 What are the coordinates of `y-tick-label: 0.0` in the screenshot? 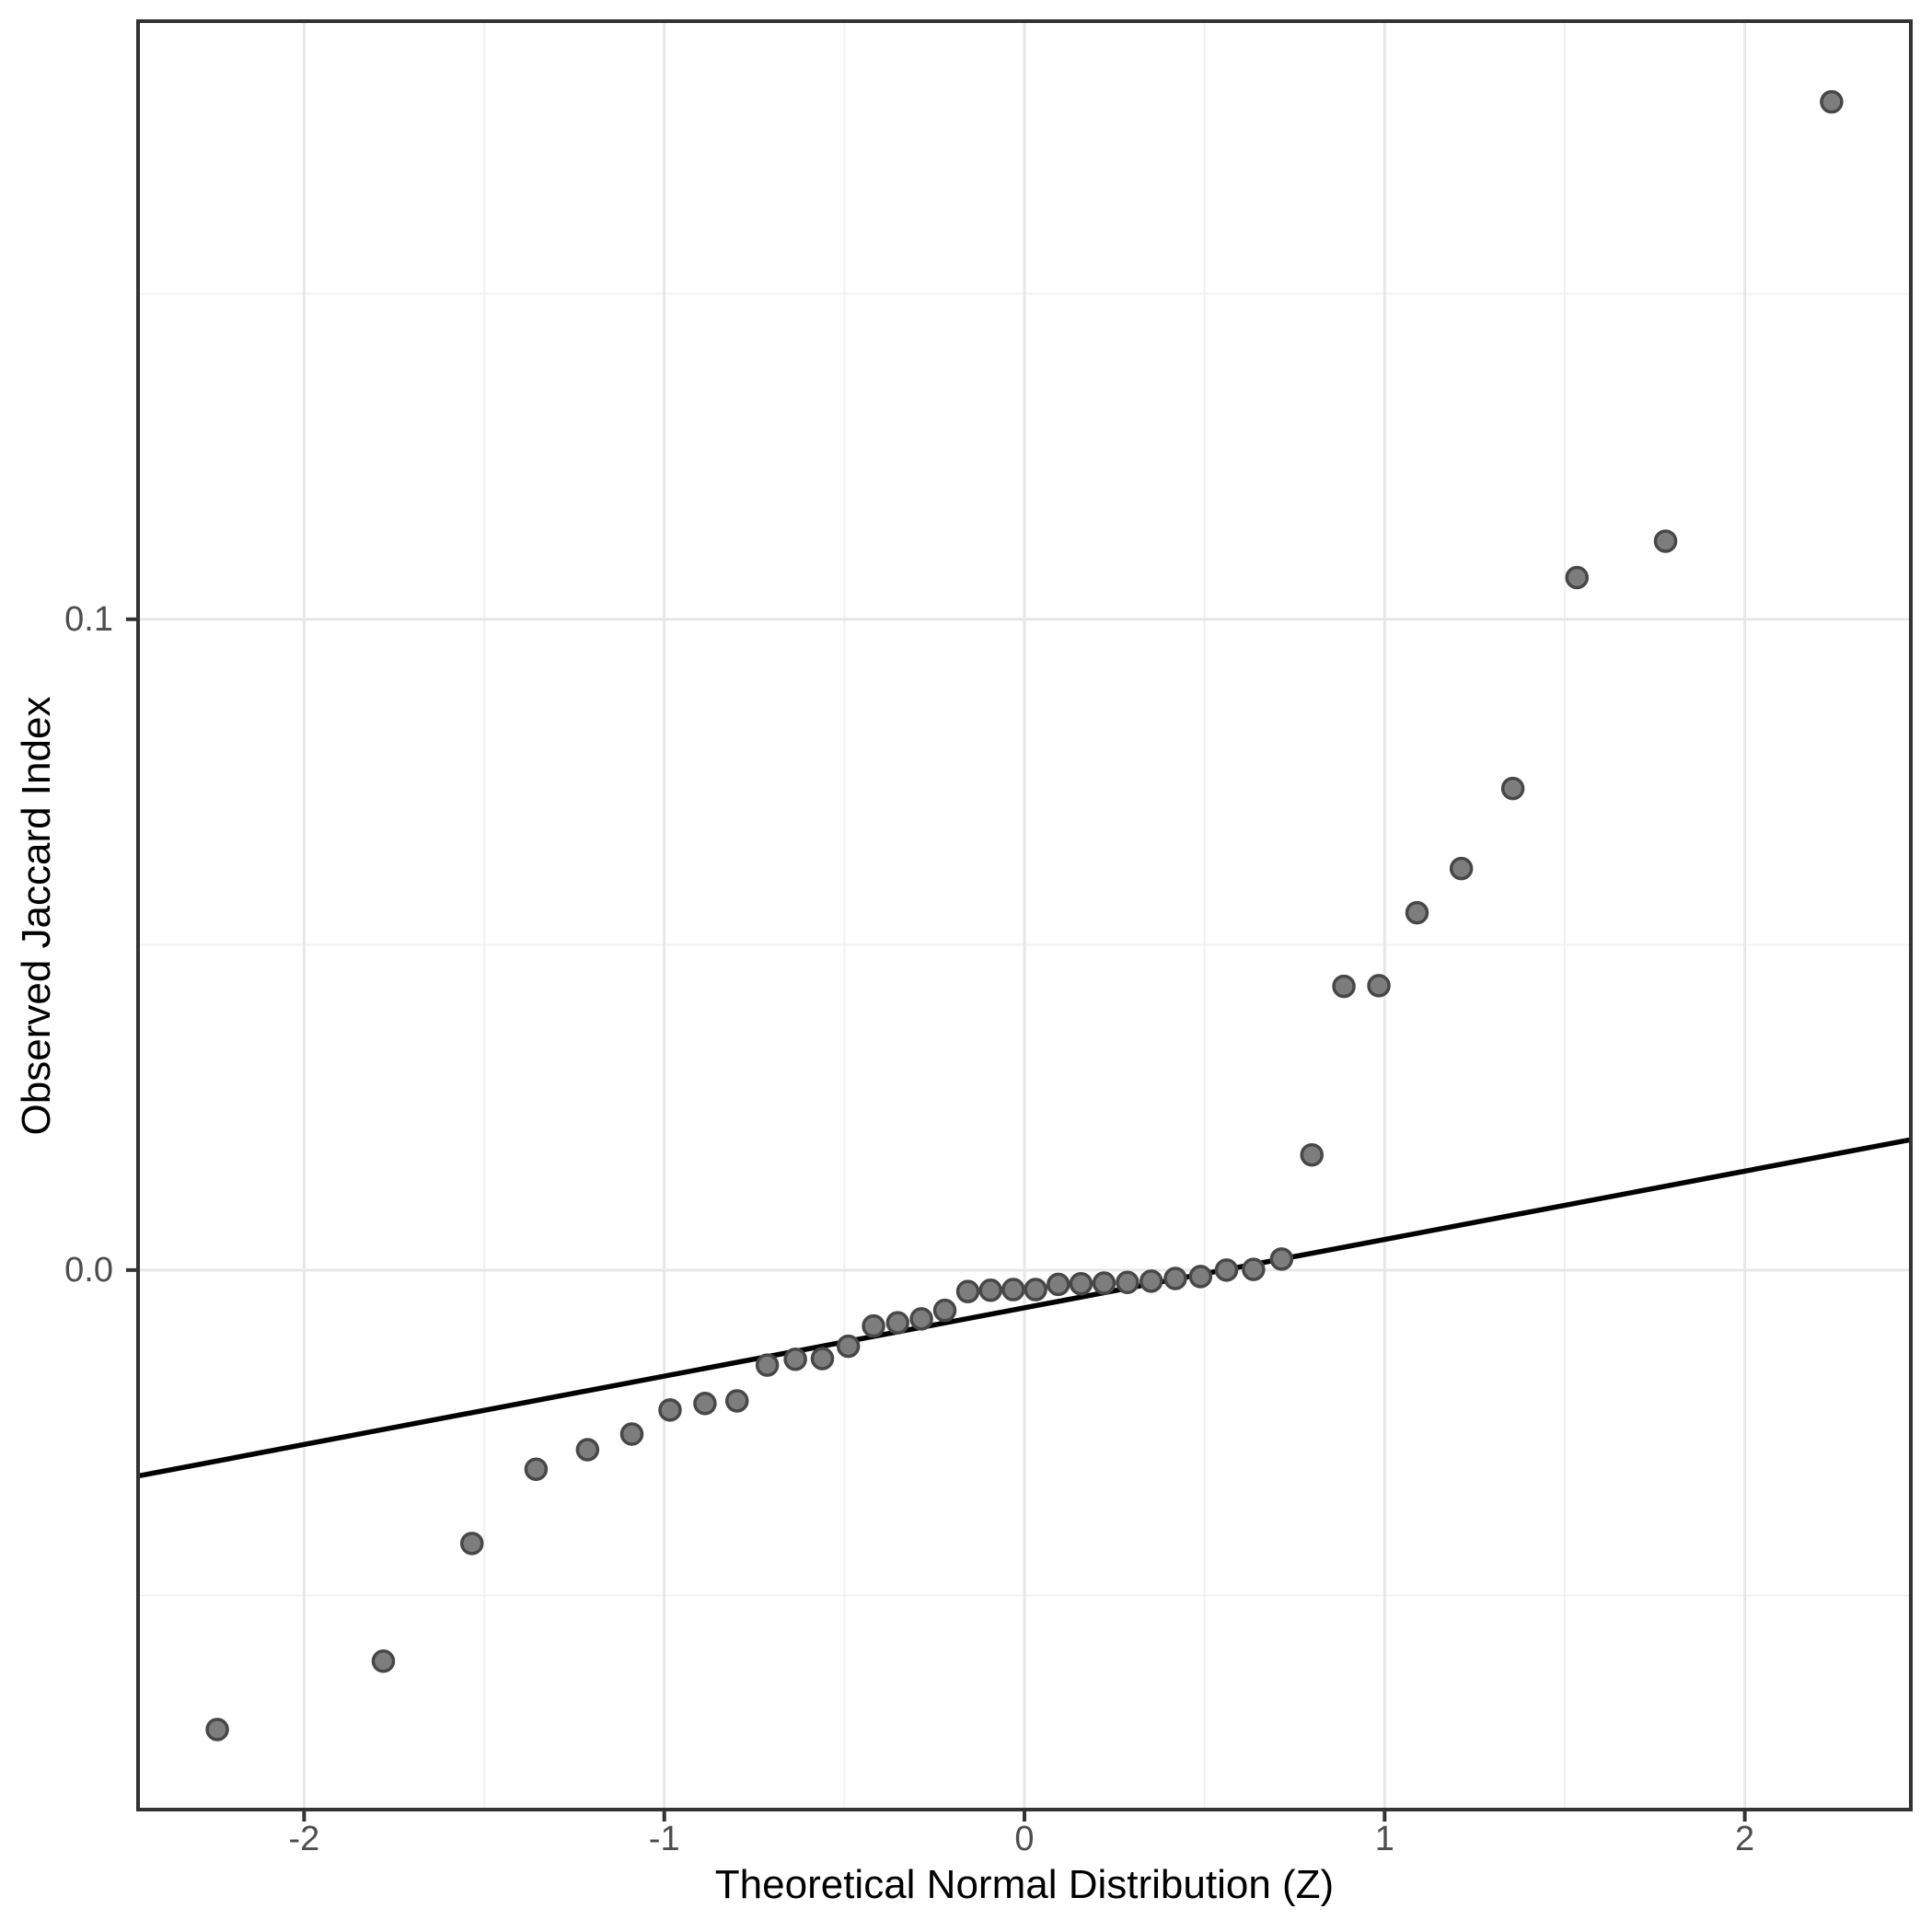 It's located at (89, 1271).